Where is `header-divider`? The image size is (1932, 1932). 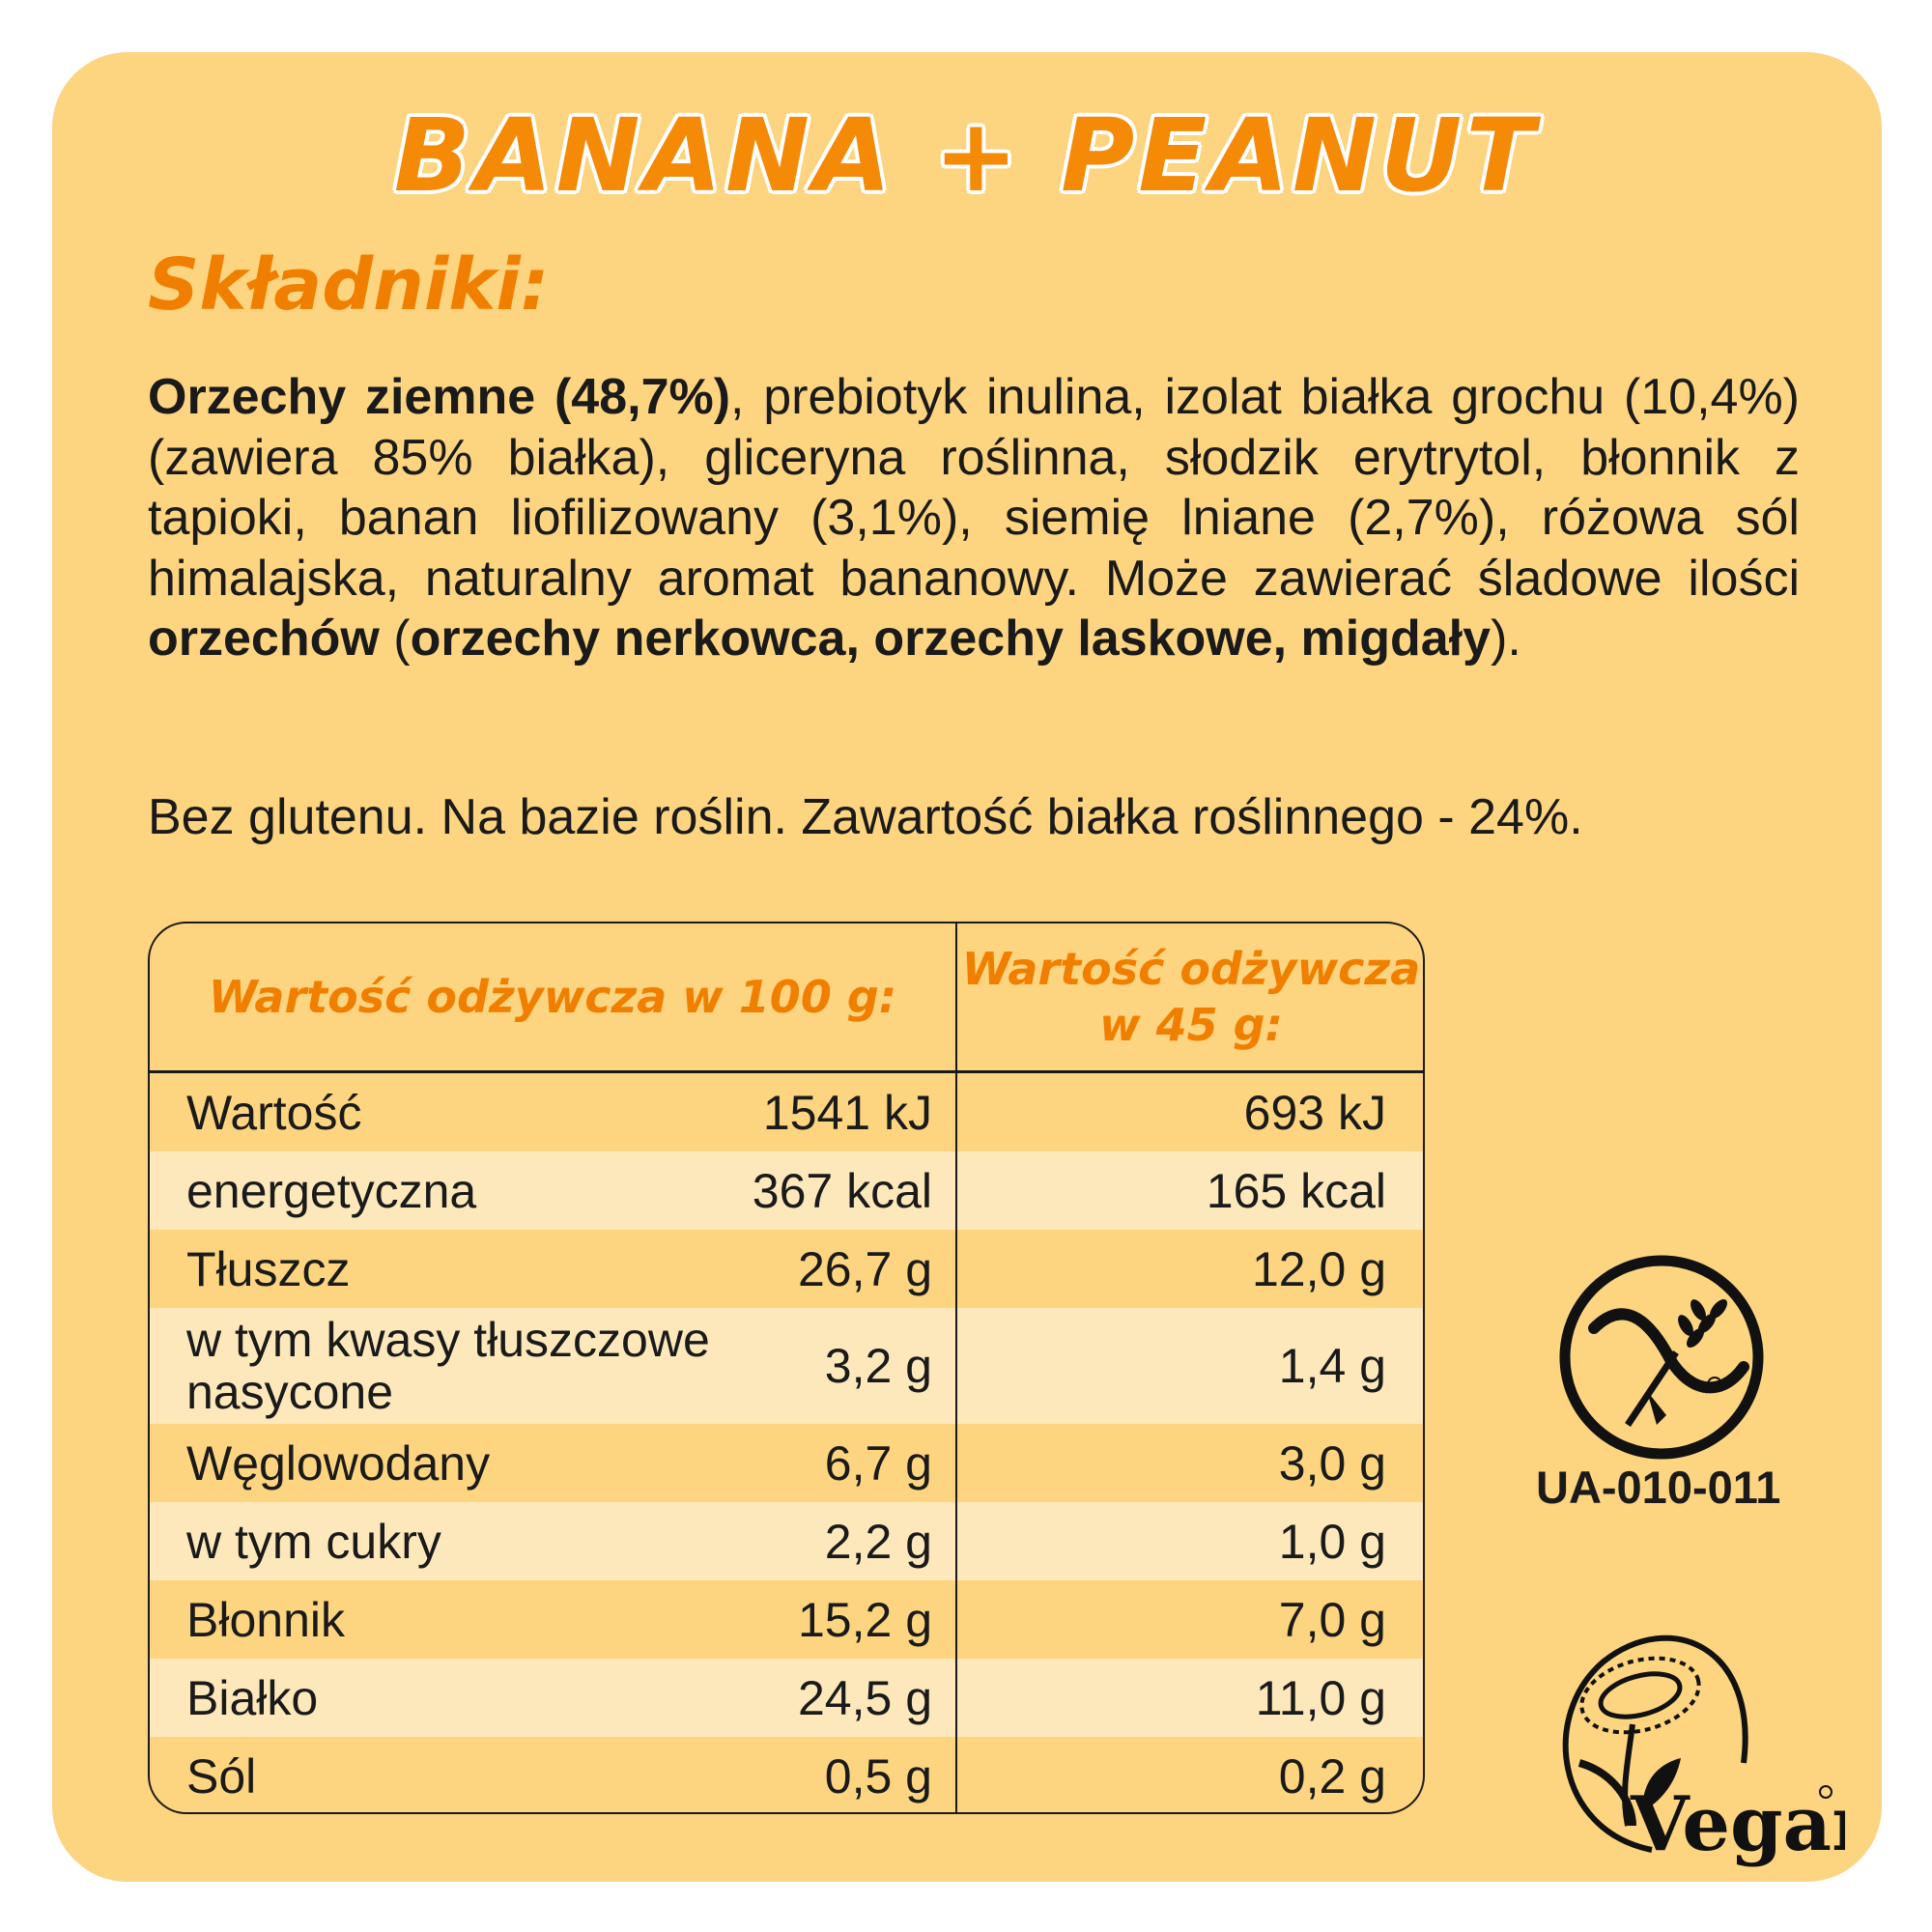 header-divider is located at coordinates (786, 1071).